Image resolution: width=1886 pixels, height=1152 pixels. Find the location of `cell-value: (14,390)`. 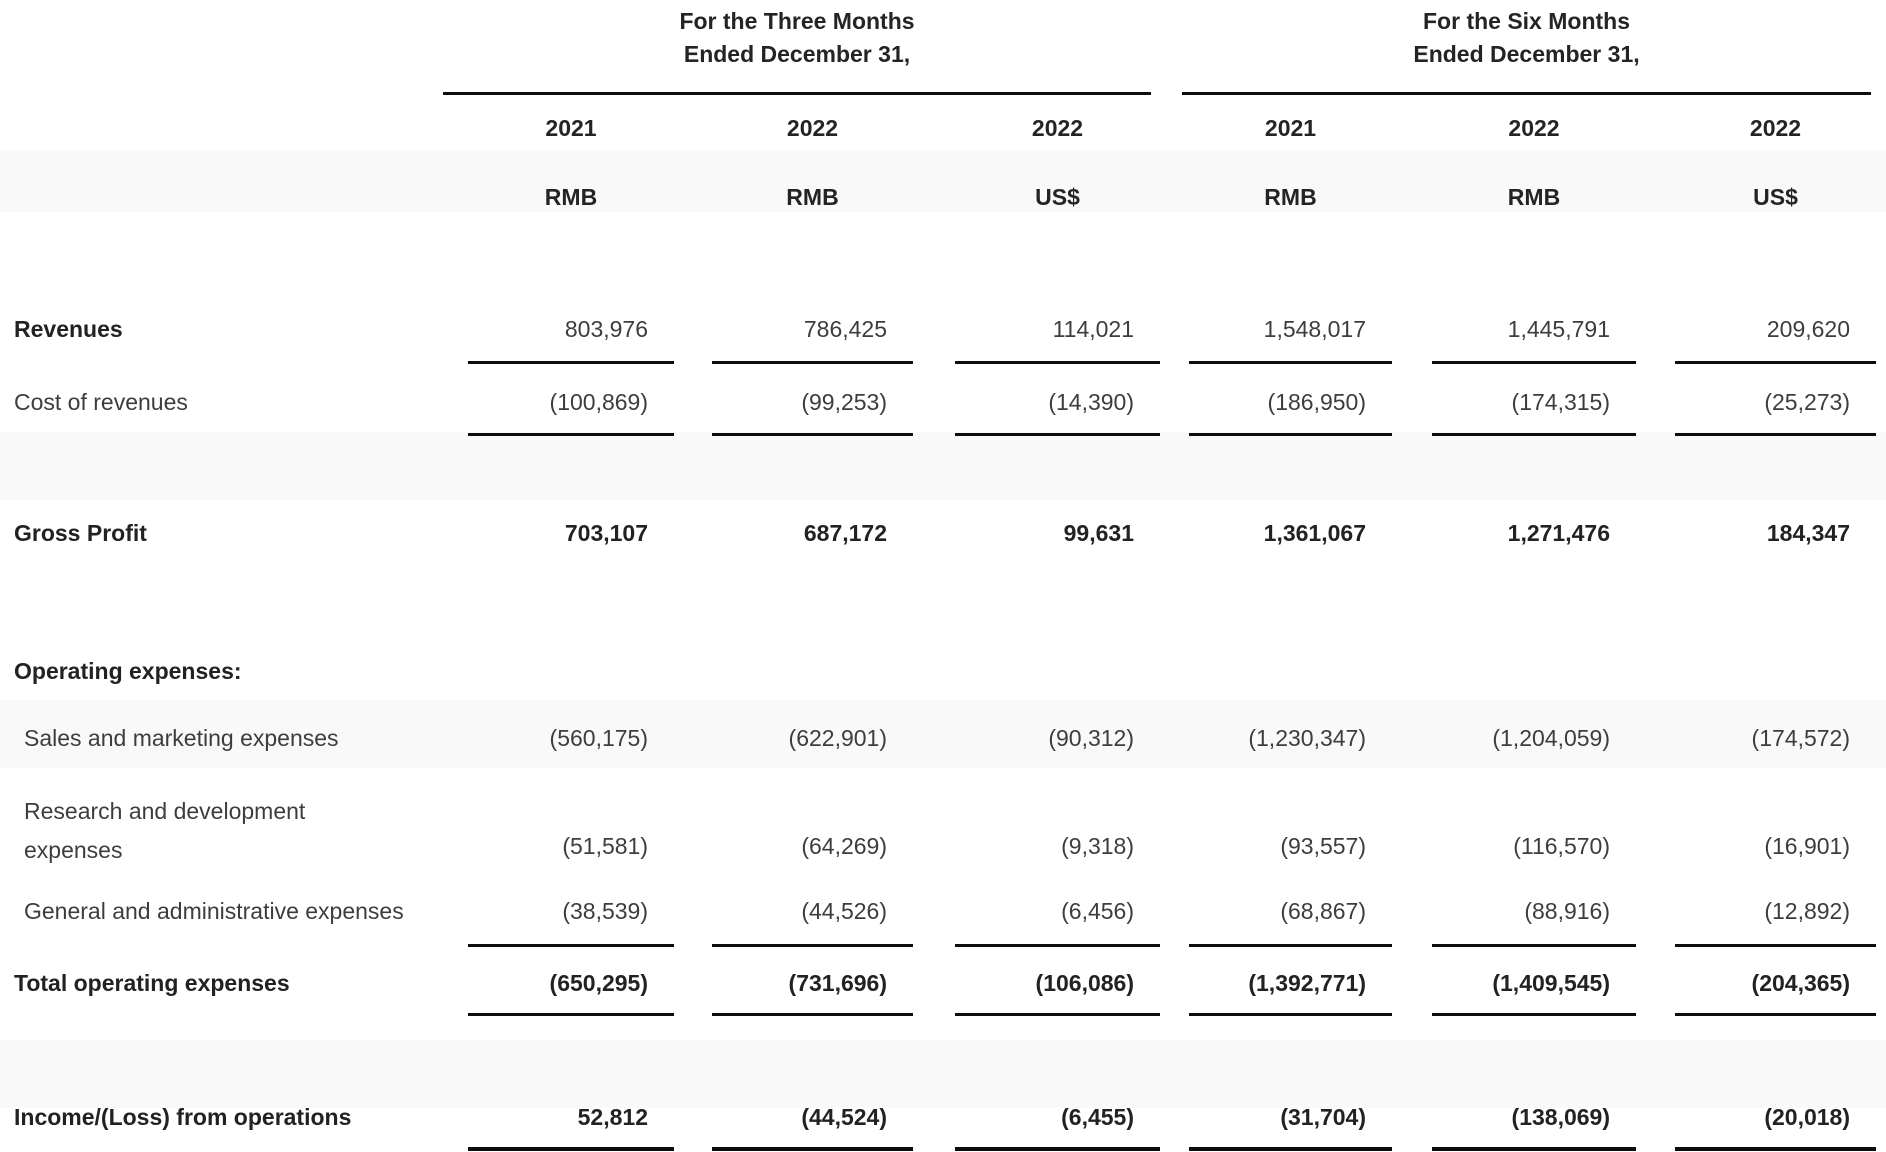

cell-value: (14,390) is located at coordinates (1057, 400).